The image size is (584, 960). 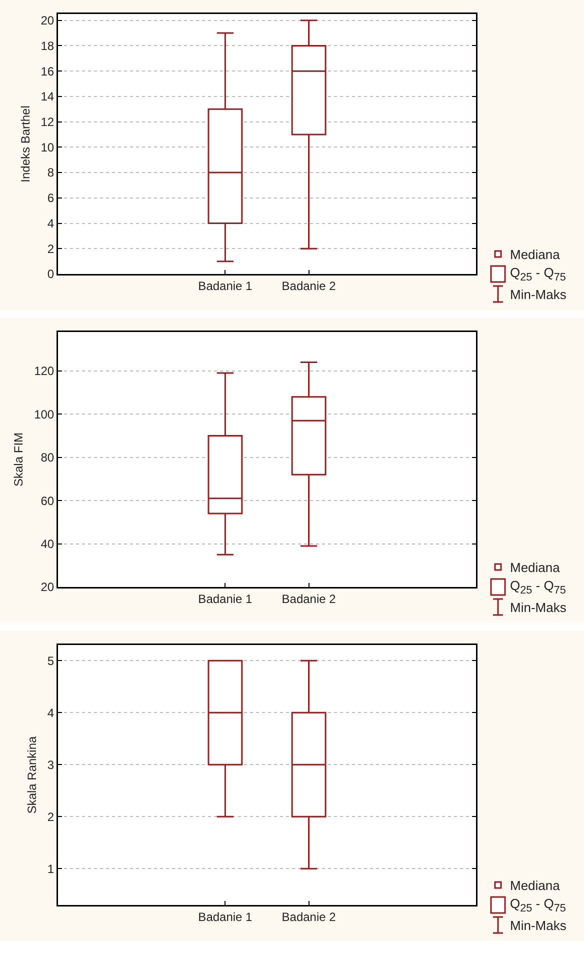 What do you see at coordinates (47, 122) in the screenshot?
I see `y-tick-label: 12` at bounding box center [47, 122].